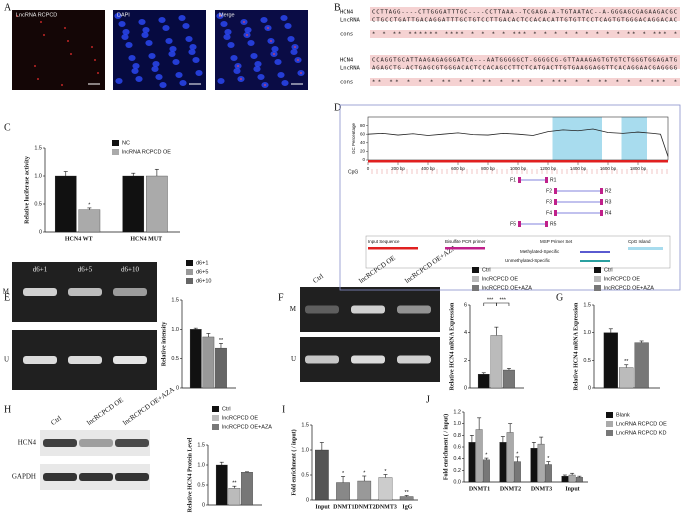  Describe the element at coordinates (363, 125) in the screenshot. I see `y-tick-label: 80` at that location.